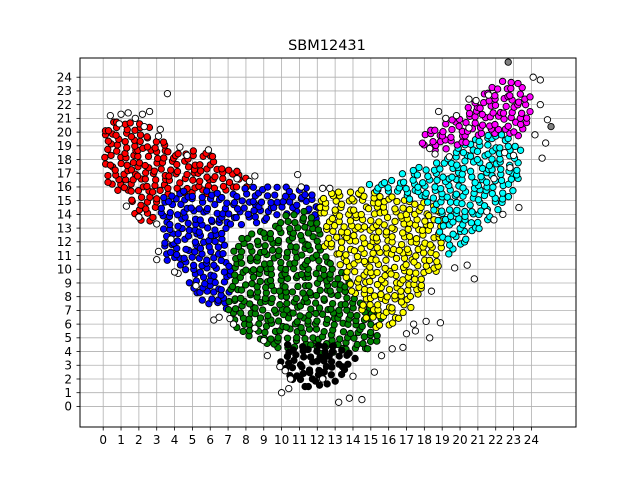  What do you see at coordinates (68, 338) in the screenshot?
I see `y-tick-label: 5` at bounding box center [68, 338].